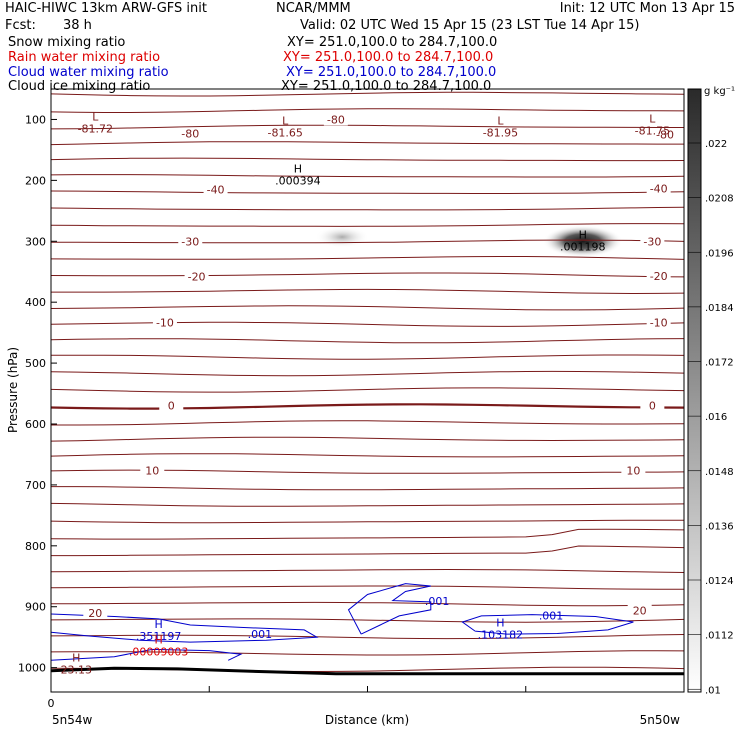 Image resolution: width=740 pixels, height=740 pixels. I want to click on x-start-location: 5n54w, so click(72, 720).